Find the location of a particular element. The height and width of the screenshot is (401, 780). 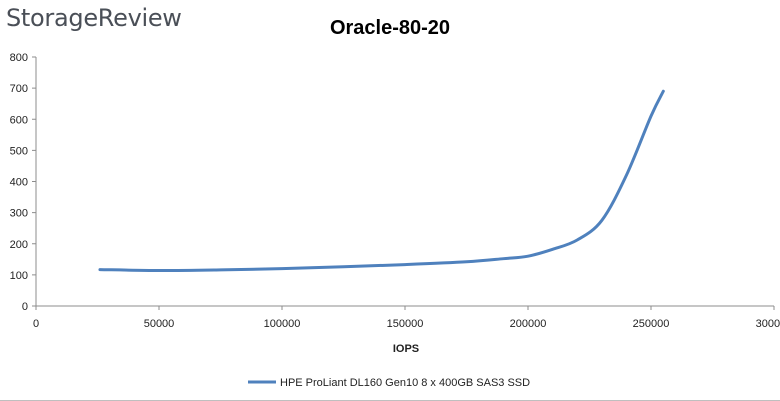

y-tick-label: 500 is located at coordinates (19, 151).